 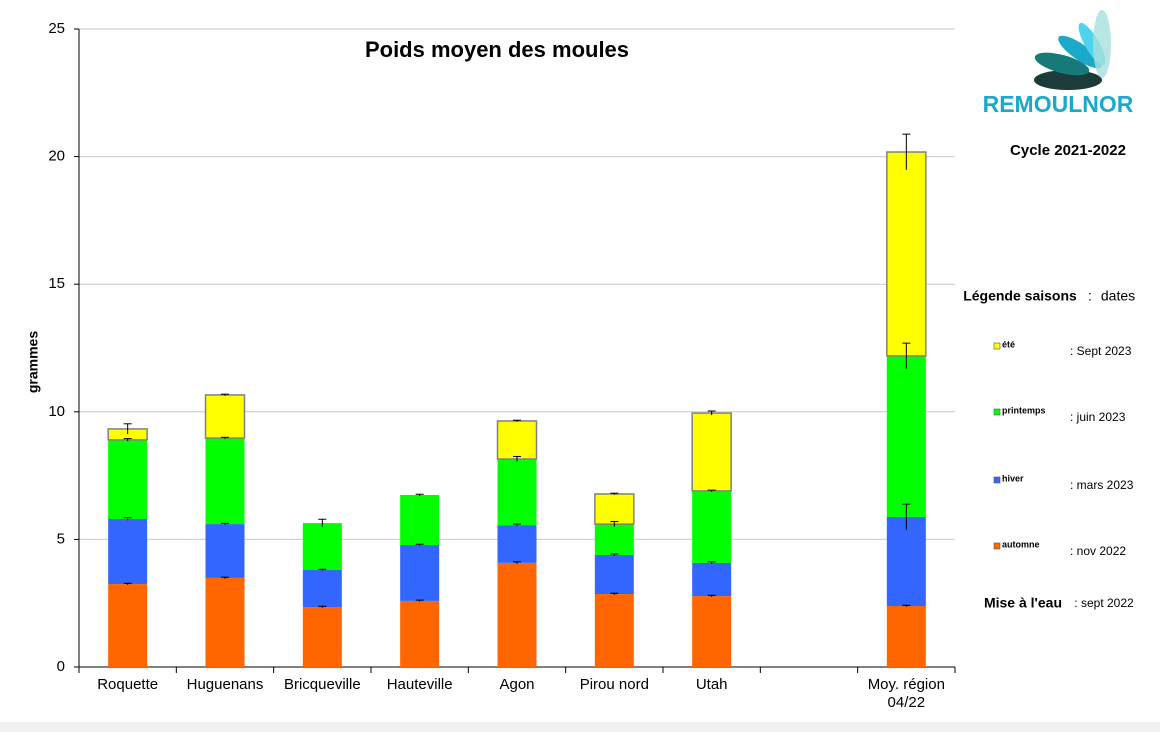 I want to click on y-tick-label: 10, so click(x=56, y=411).